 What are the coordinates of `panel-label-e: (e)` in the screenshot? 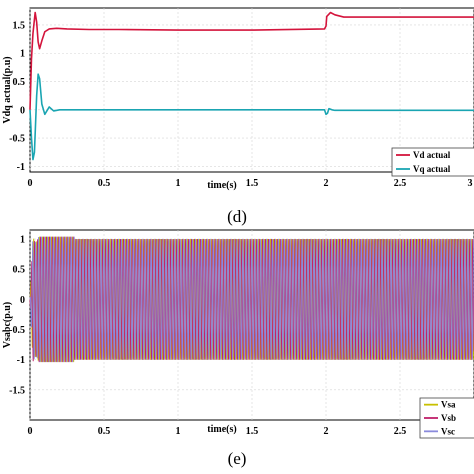 It's located at (237, 458).